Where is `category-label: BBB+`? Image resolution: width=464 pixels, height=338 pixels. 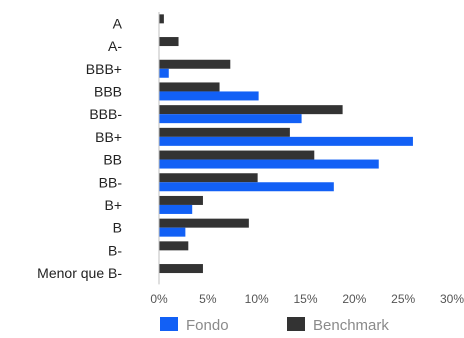
category-label: BBB+ is located at coordinates (104, 69).